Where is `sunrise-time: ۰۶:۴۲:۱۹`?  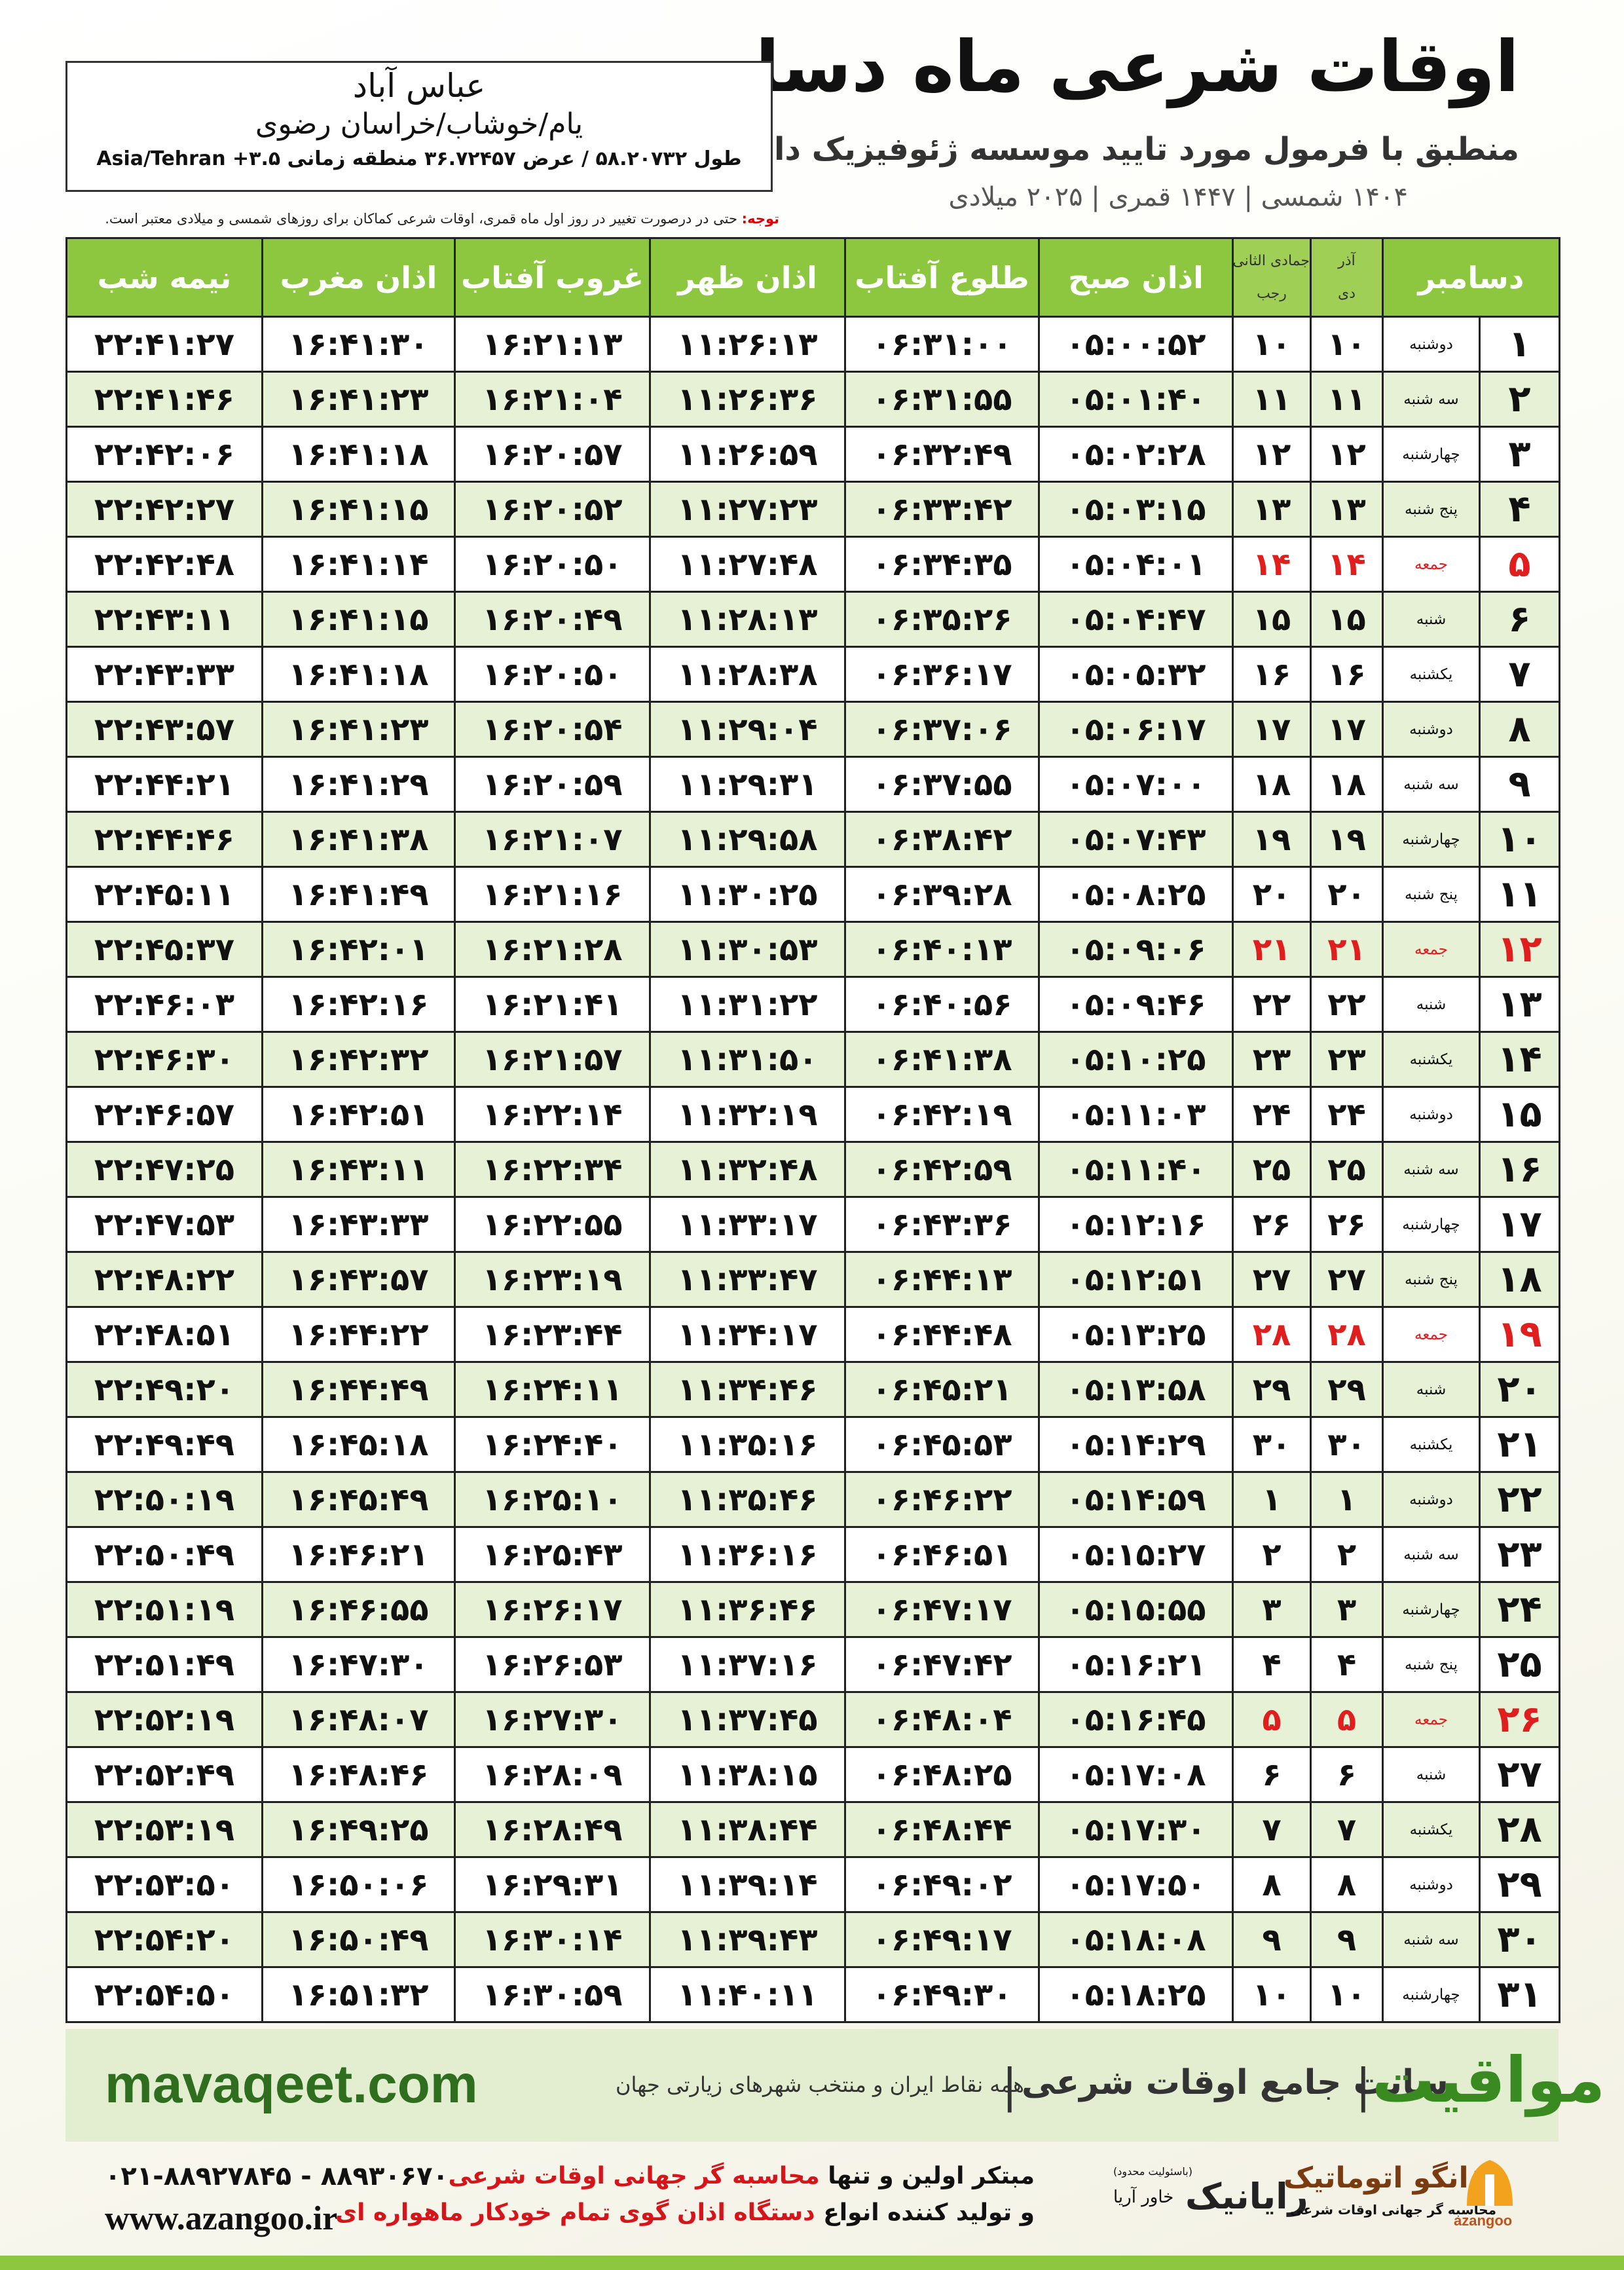 sunrise-time: ۰۶:۴۲:۱۹ is located at coordinates (942, 1114).